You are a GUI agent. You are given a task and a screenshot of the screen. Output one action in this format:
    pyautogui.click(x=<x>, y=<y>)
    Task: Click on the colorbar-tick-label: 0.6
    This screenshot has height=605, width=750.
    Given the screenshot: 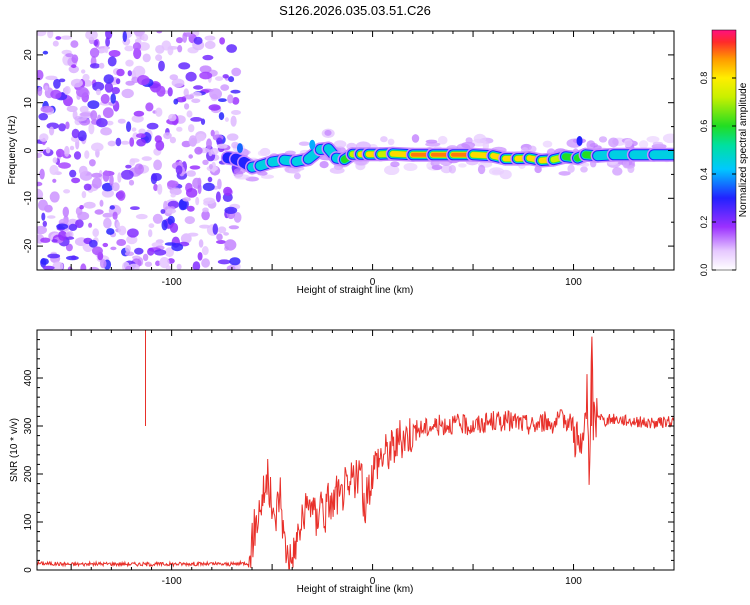 What is the action you would take?
    pyautogui.click(x=704, y=126)
    